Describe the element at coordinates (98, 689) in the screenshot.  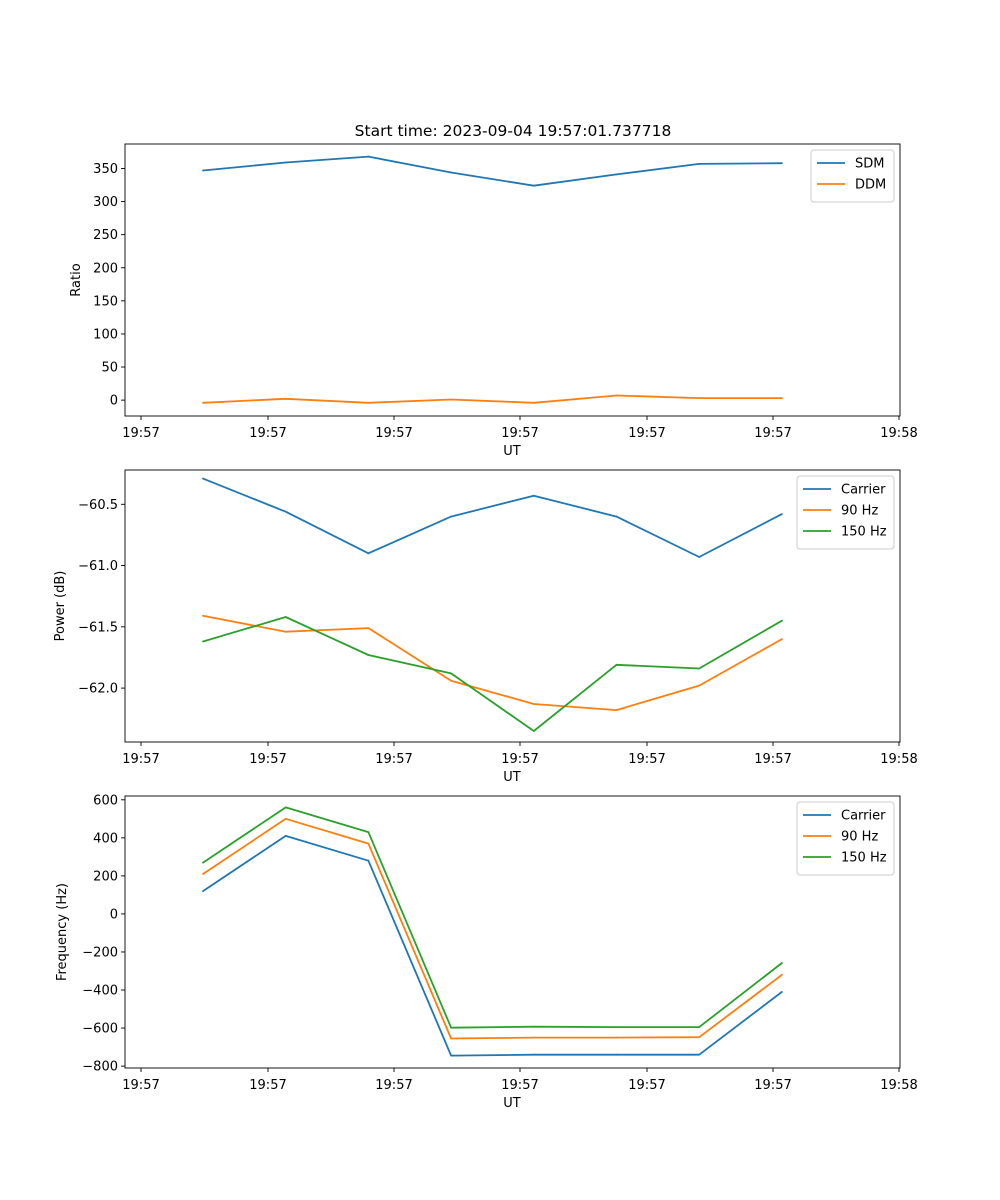
I see `y-tick-label: −62.0` at that location.